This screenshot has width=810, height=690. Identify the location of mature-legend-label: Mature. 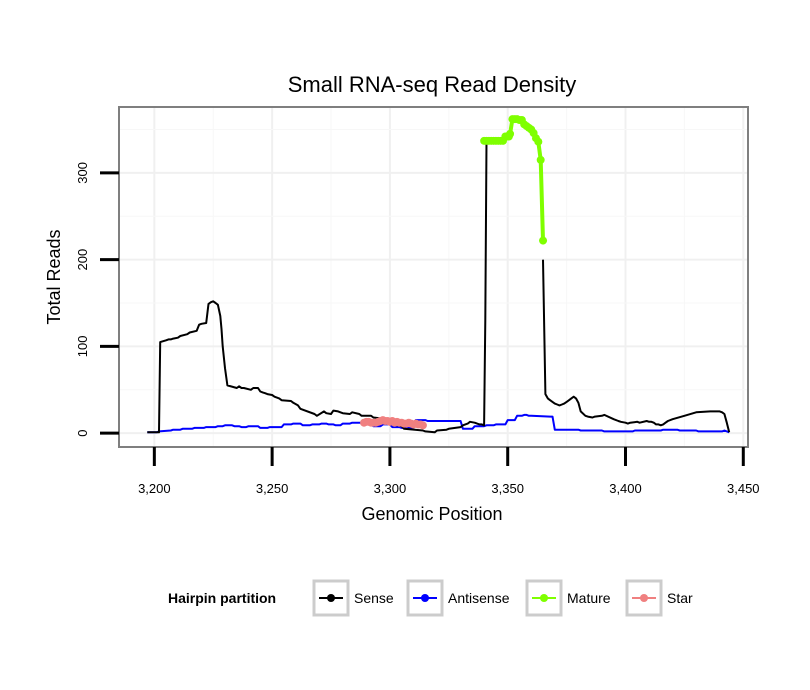
(589, 598).